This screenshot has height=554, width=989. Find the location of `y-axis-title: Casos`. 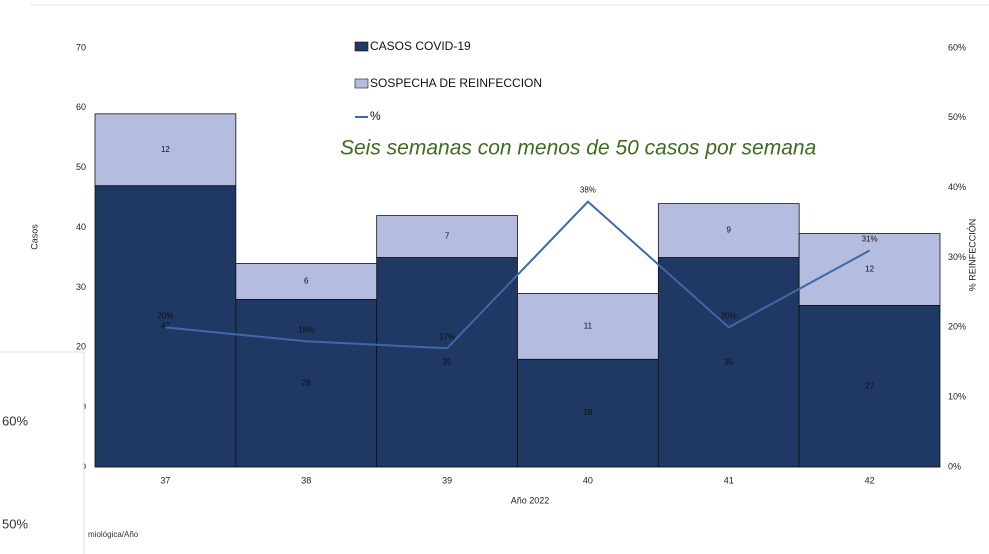

y-axis-title: Casos is located at coordinates (34, 237).